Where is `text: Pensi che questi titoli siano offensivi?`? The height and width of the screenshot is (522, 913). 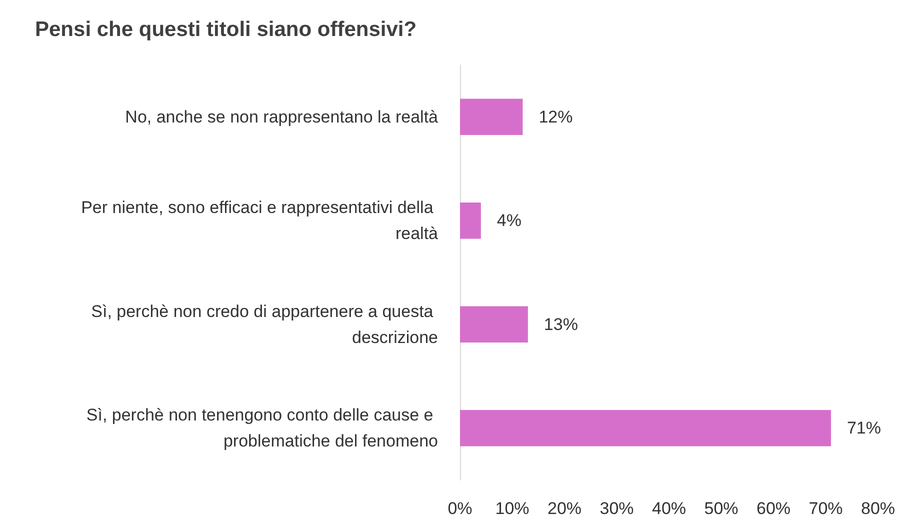 text: Pensi che questi titoli siano offensivi? is located at coordinates (226, 29).